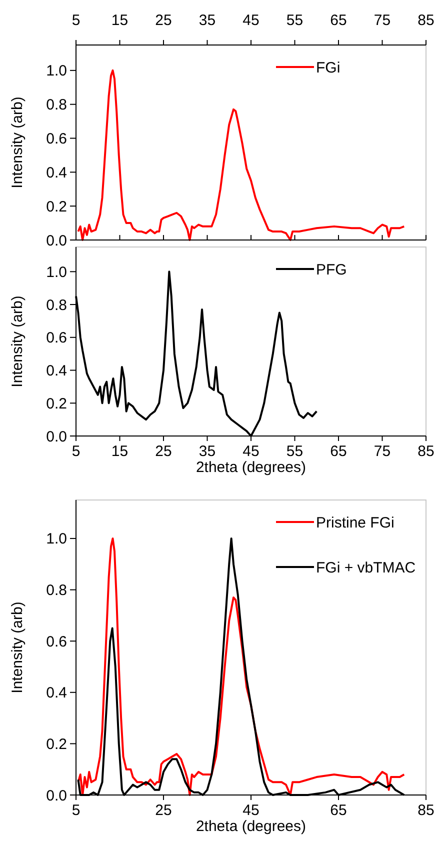 The width and height of the screenshot is (438, 846). Describe the element at coordinates (328, 67) in the screenshot. I see `legend-label: FGi` at that location.